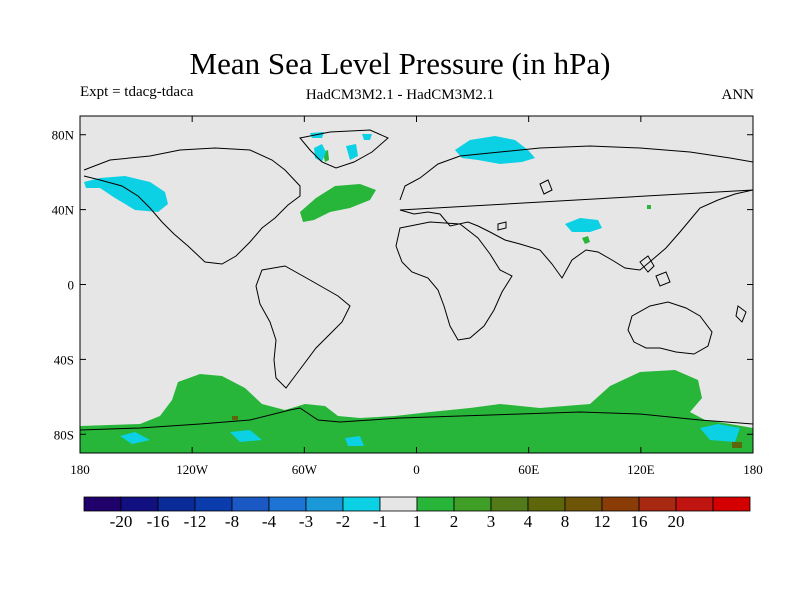 Image resolution: width=800 pixels, height=600 pixels. Describe the element at coordinates (64, 434) in the screenshot. I see `lat-tick-label: 80S` at that location.